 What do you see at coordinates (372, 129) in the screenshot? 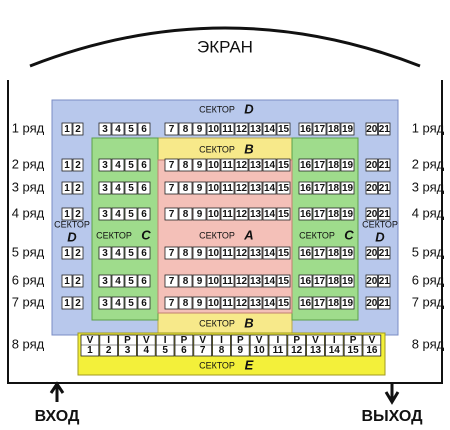
I see `seat-number: 20` at bounding box center [372, 129].